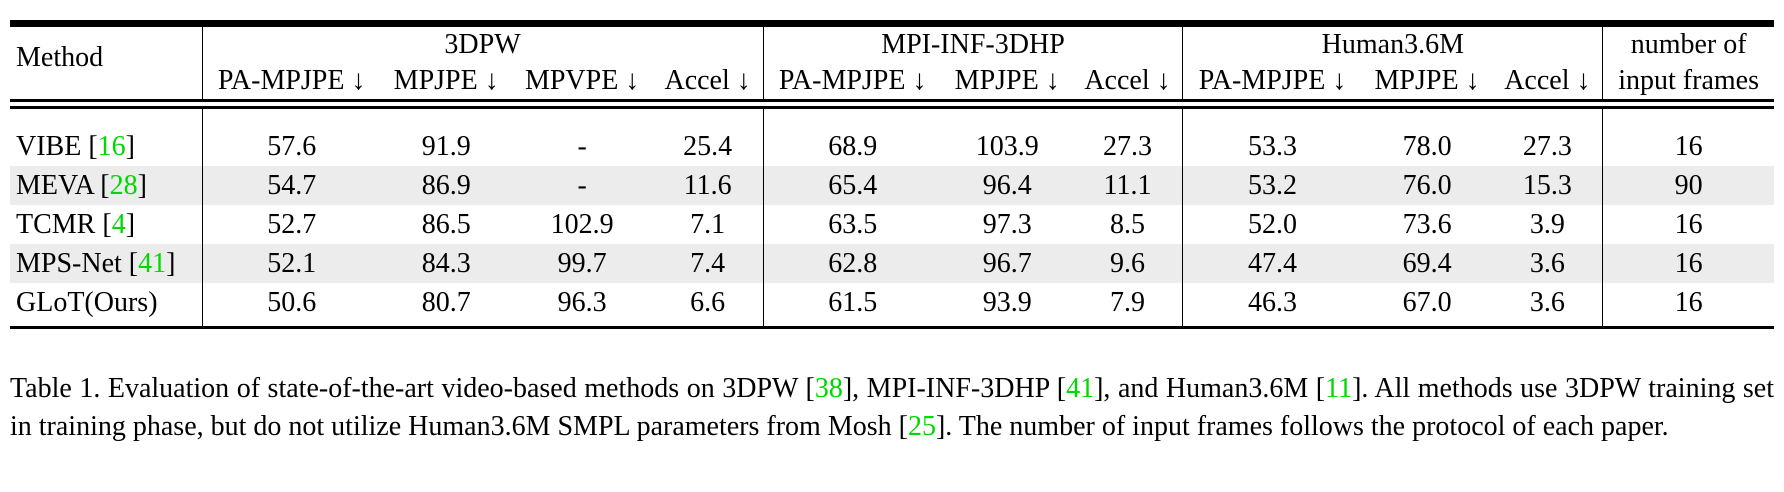  I want to click on value-cell: 53.2, so click(1272, 185).